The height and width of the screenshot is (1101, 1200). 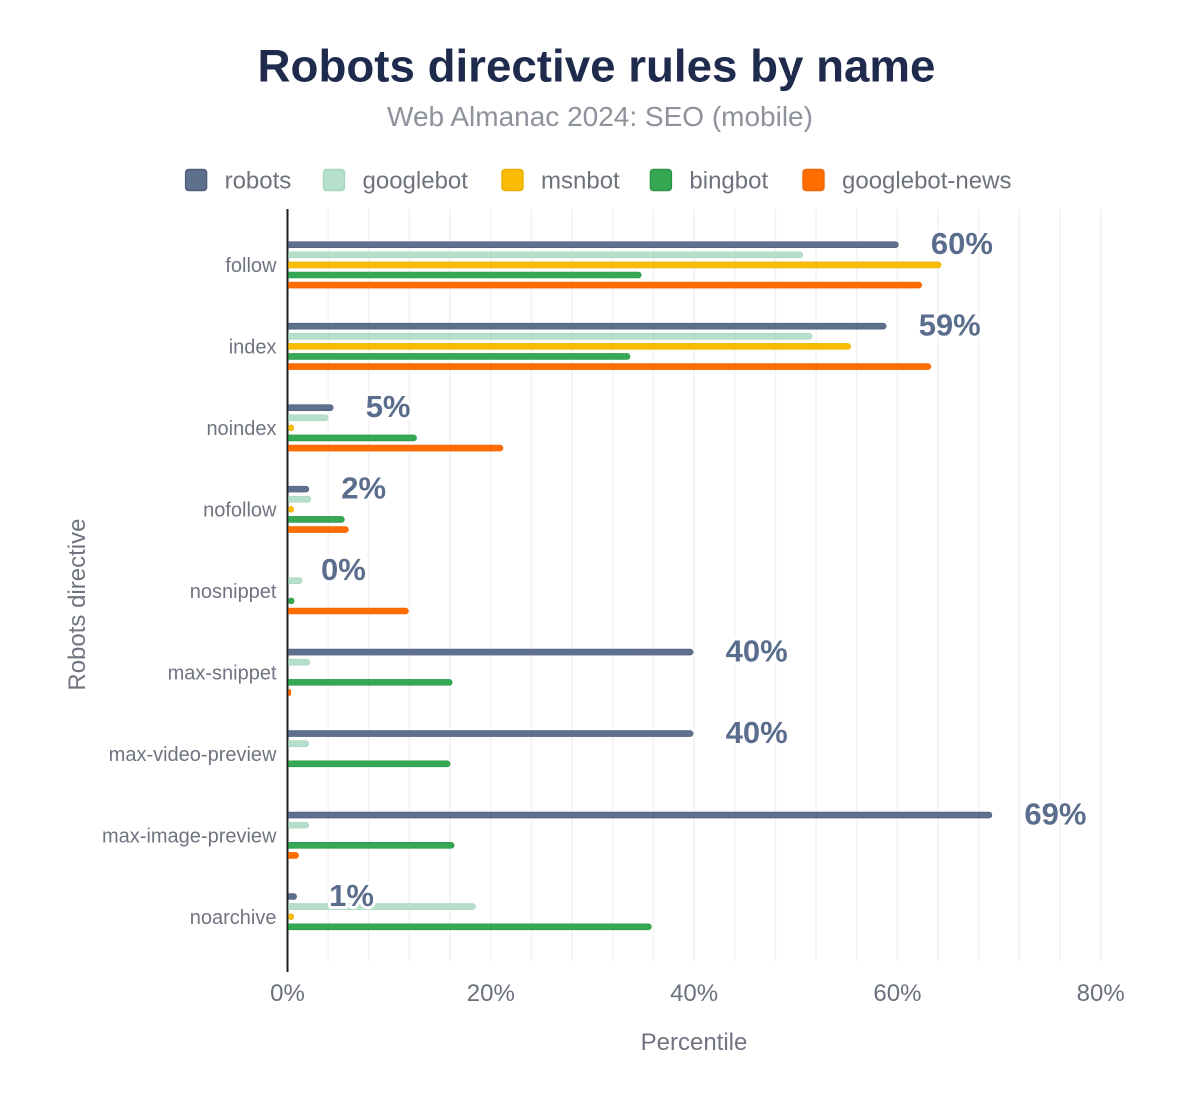 What do you see at coordinates (597, 66) in the screenshot?
I see `svg-text: Robots directive rules by name` at bounding box center [597, 66].